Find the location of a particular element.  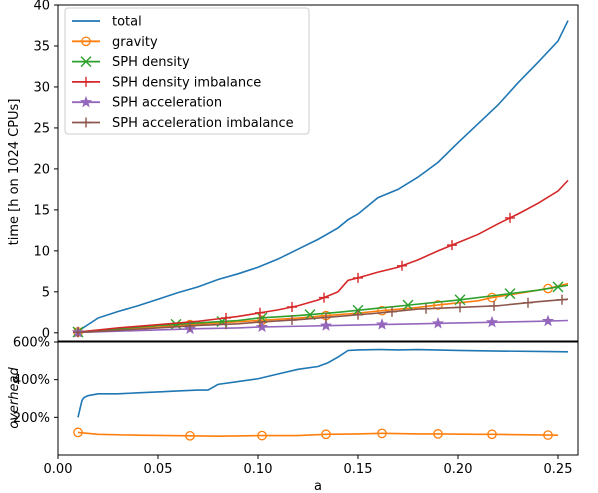

legend-label: SPH acceleration is located at coordinates (167, 103).